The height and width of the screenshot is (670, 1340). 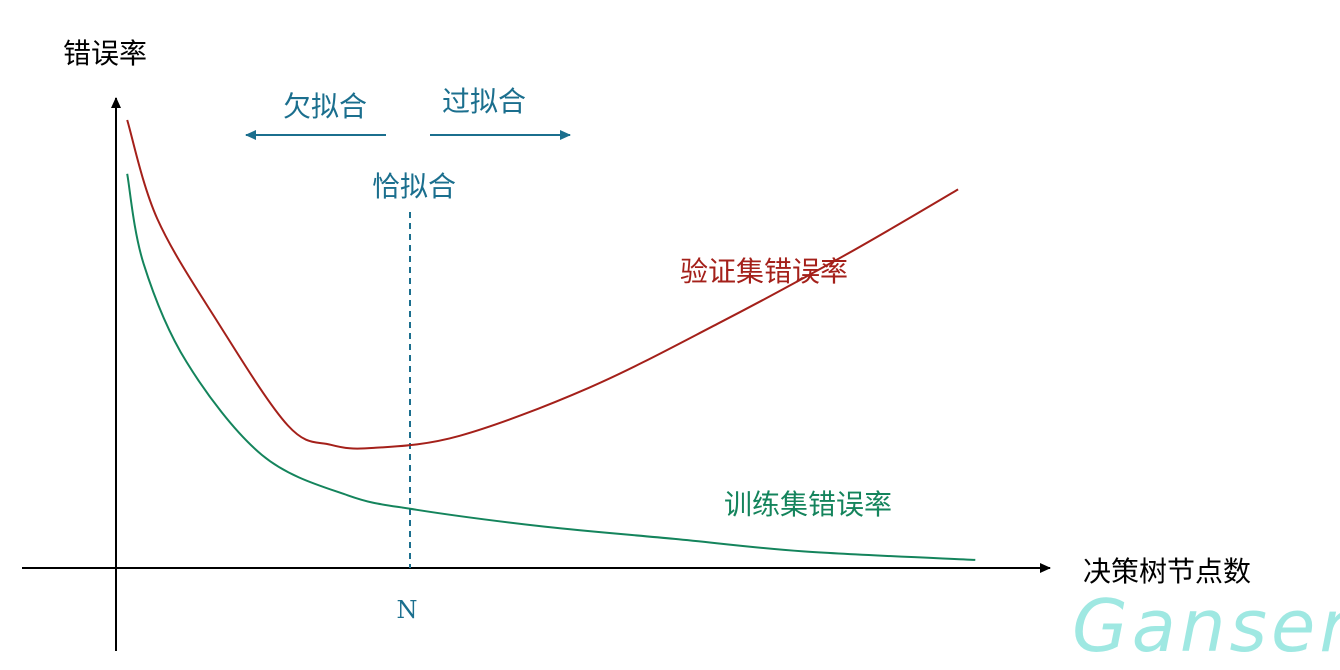 What do you see at coordinates (764, 271) in the screenshot?
I see `validation-error-label: 验证集错误率` at bounding box center [764, 271].